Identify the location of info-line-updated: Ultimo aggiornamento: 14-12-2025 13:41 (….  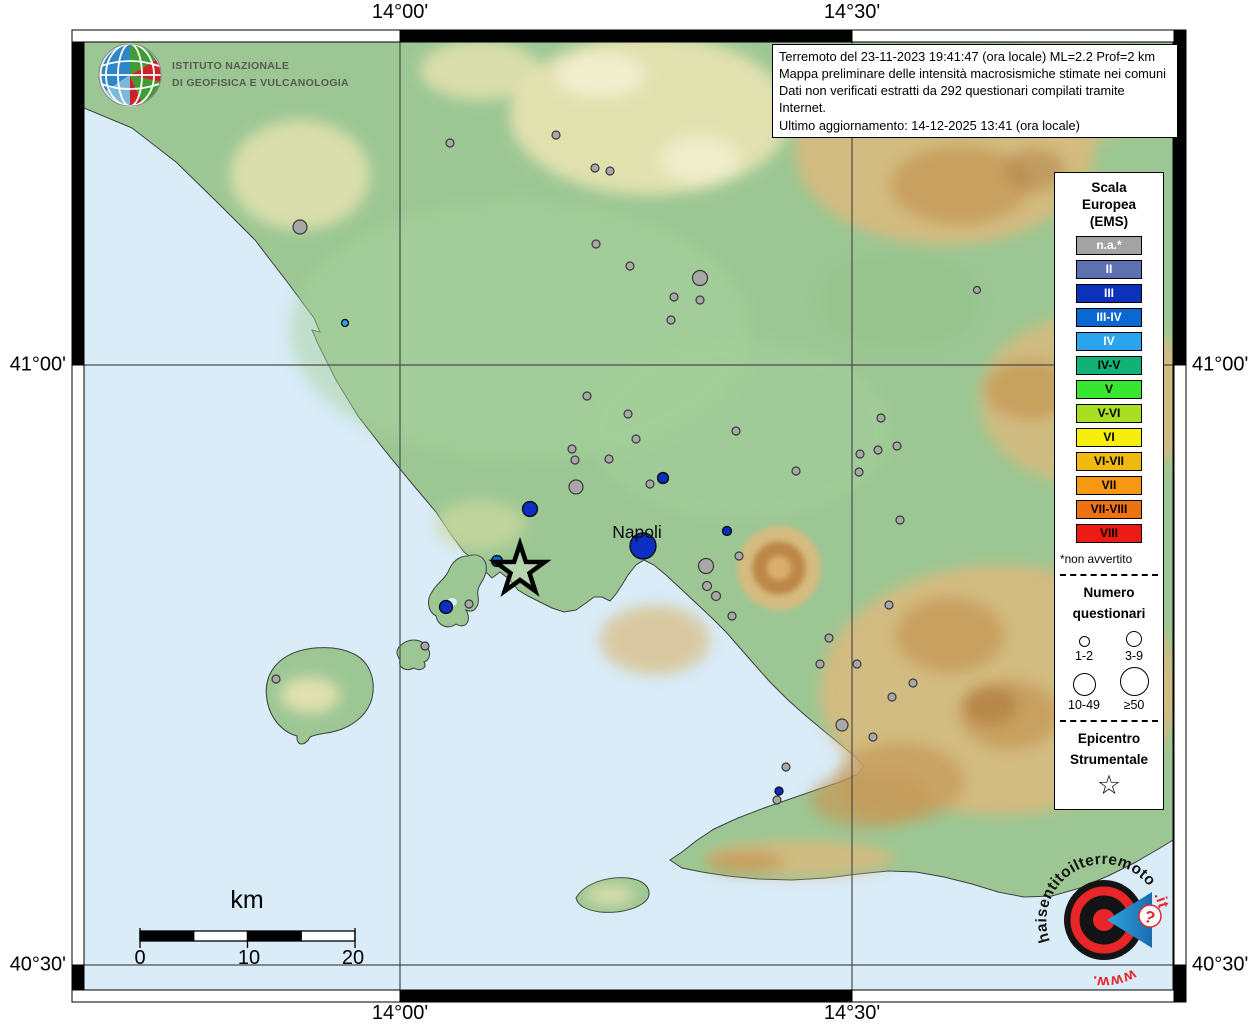
(929, 125).